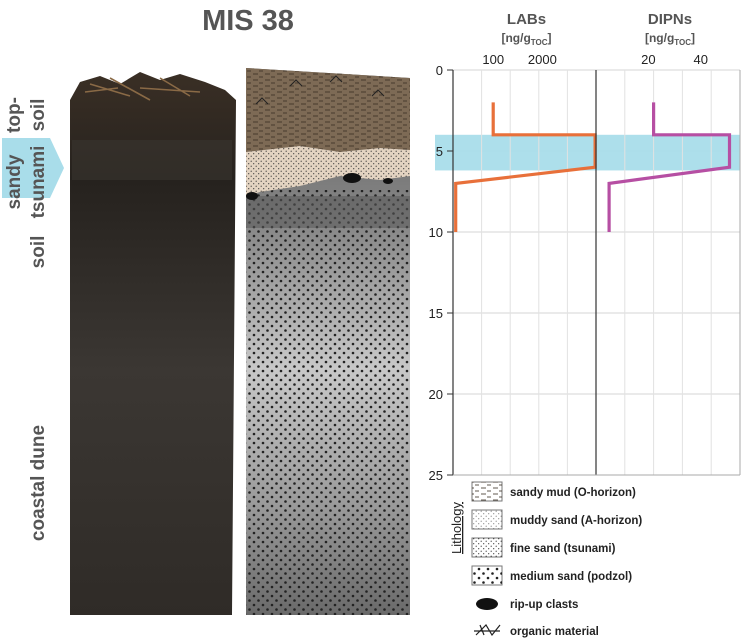 The image size is (741, 641). Describe the element at coordinates (487, 547) in the screenshot. I see `legend-swatch-fine-sand-fill` at that location.